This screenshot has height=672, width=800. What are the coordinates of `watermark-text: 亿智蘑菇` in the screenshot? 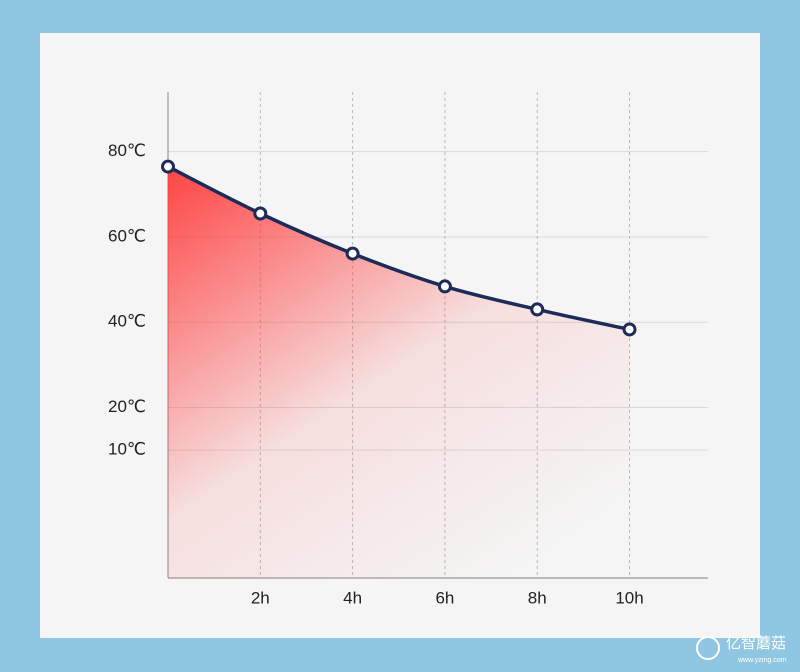 It's located at (756, 643).